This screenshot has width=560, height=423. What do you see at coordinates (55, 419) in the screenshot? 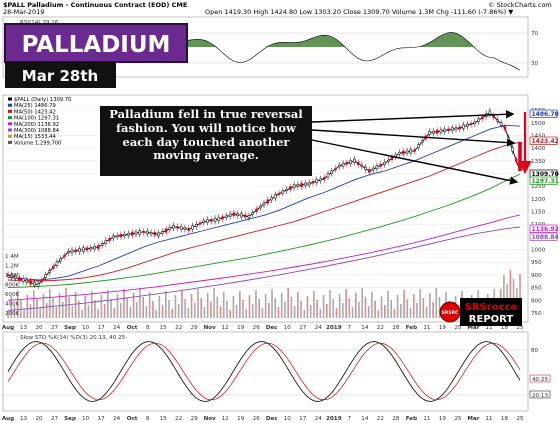
I see `x-tick-label: 27` at bounding box center [55, 419].